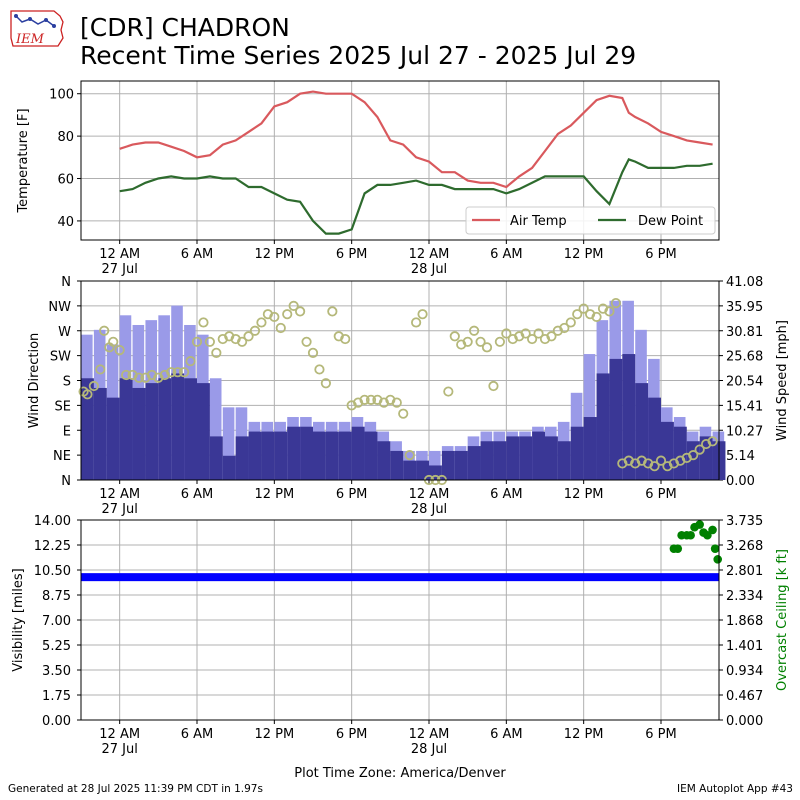 This screenshot has height=800, width=800. What do you see at coordinates (670, 221) in the screenshot?
I see `legend-label-dew-point: Dew Point` at bounding box center [670, 221].